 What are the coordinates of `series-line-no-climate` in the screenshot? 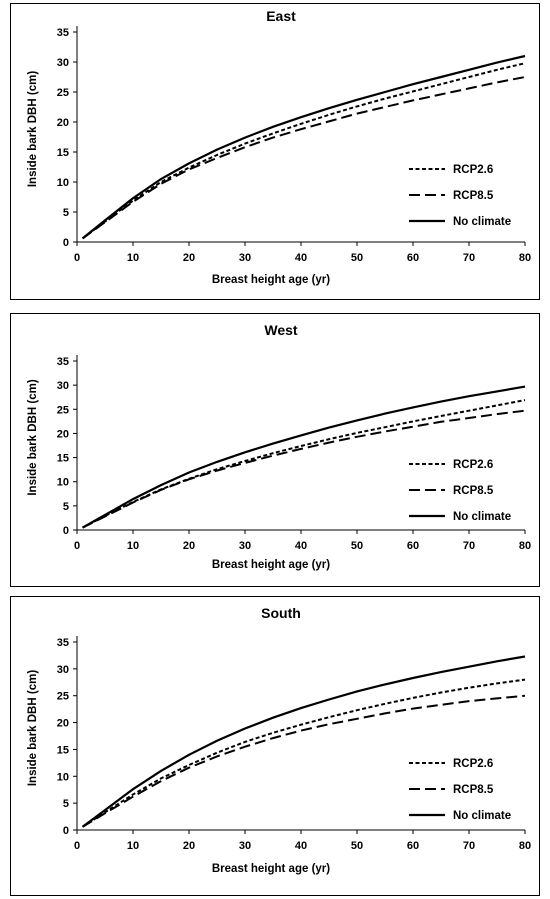 It's located at (304, 457).